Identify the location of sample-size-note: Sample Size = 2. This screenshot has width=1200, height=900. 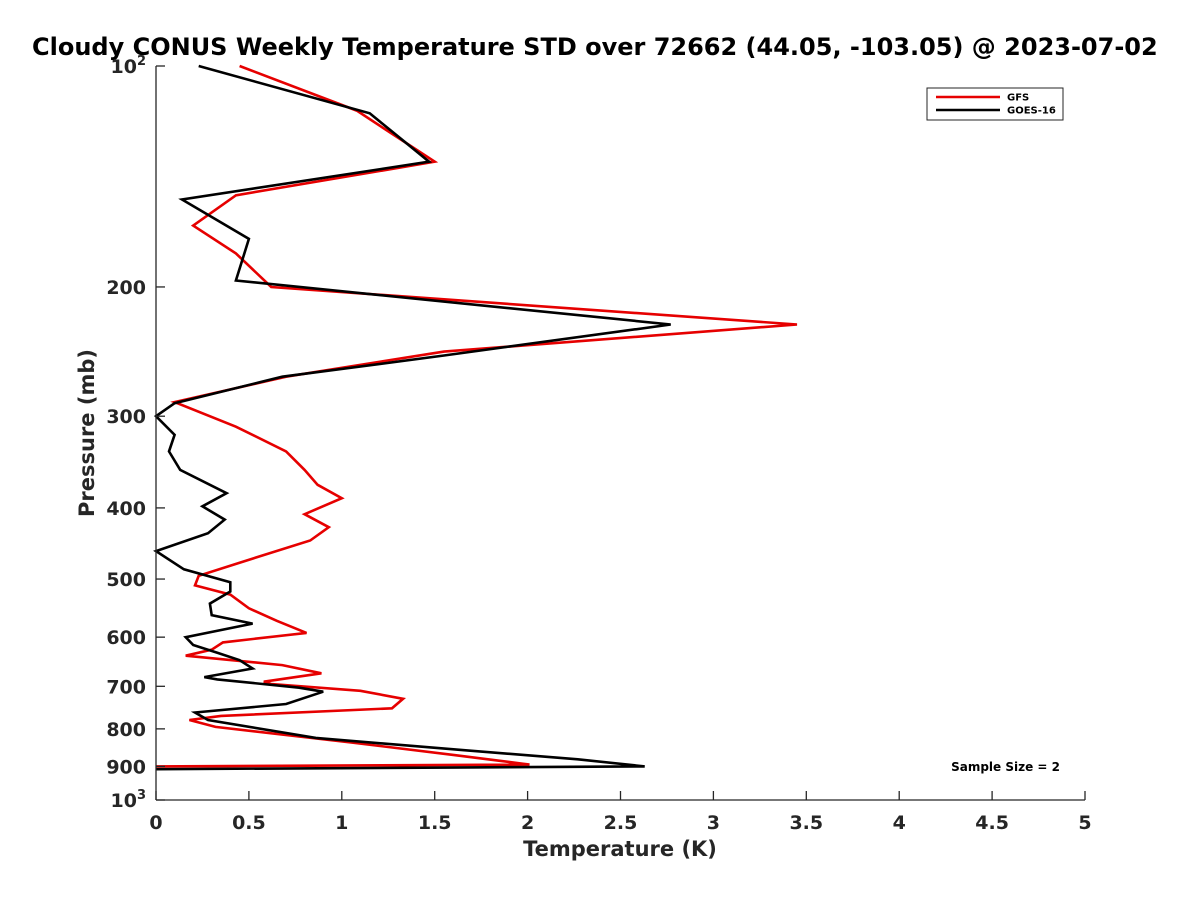
(1005, 767).